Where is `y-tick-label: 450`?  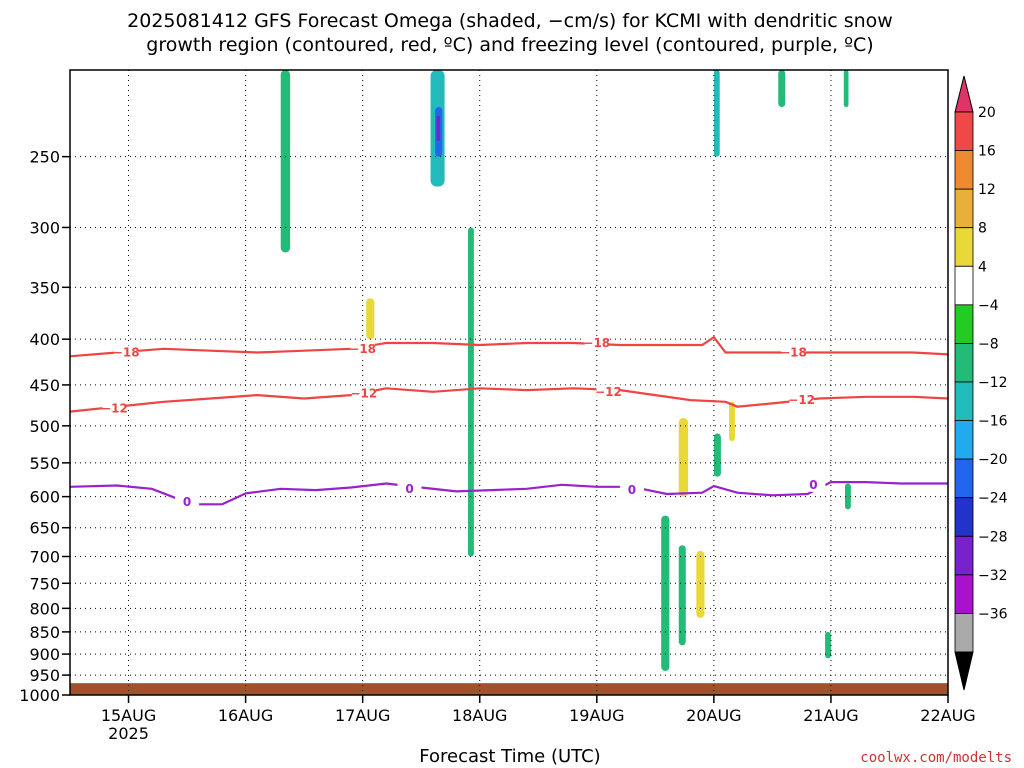 y-tick-label: 450 is located at coordinates (44, 385).